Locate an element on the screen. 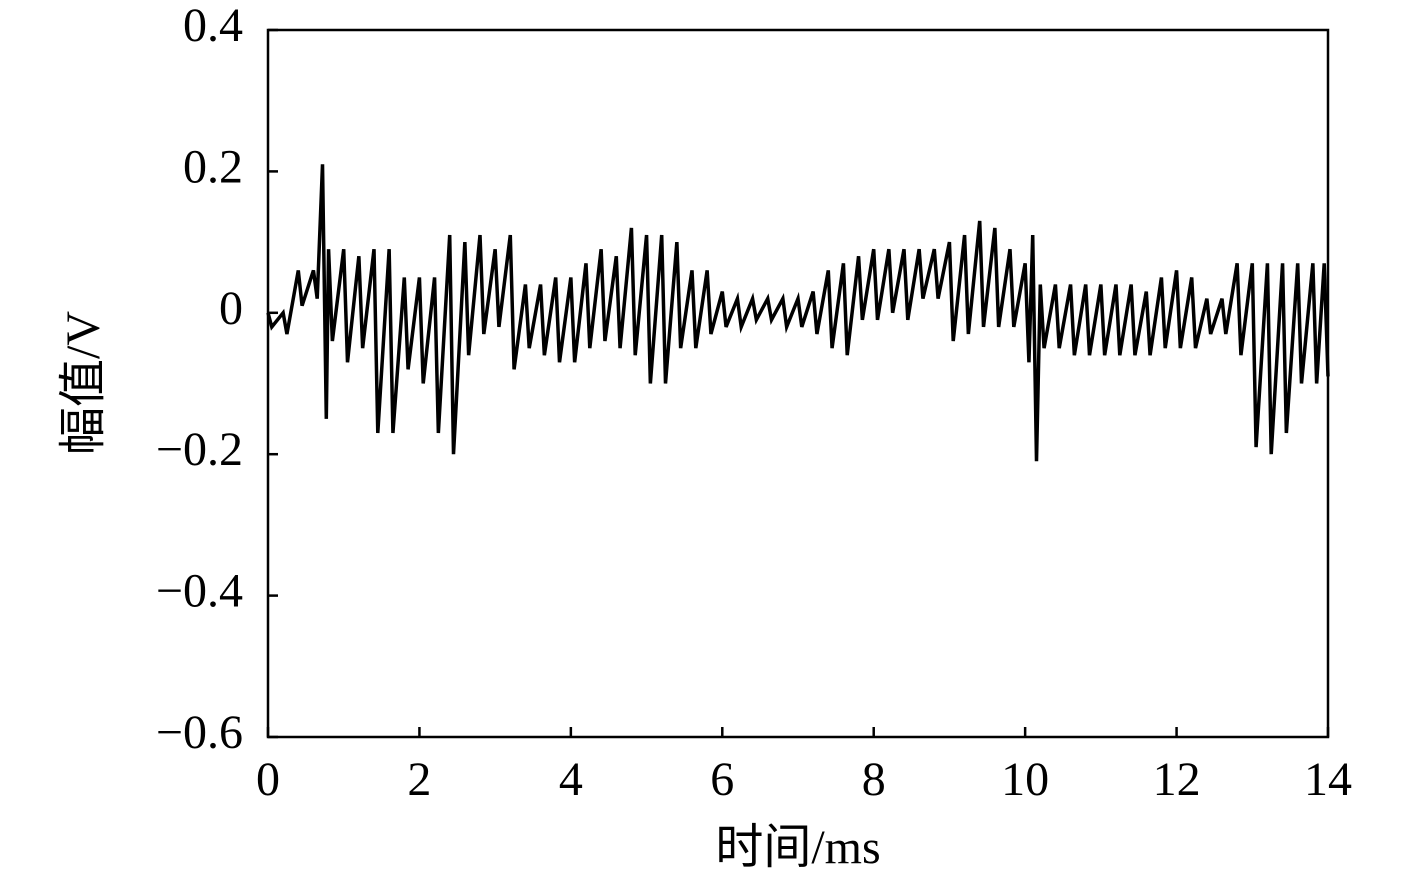 This screenshot has height=891, width=1417. x-tick-label: 8 is located at coordinates (874, 779).